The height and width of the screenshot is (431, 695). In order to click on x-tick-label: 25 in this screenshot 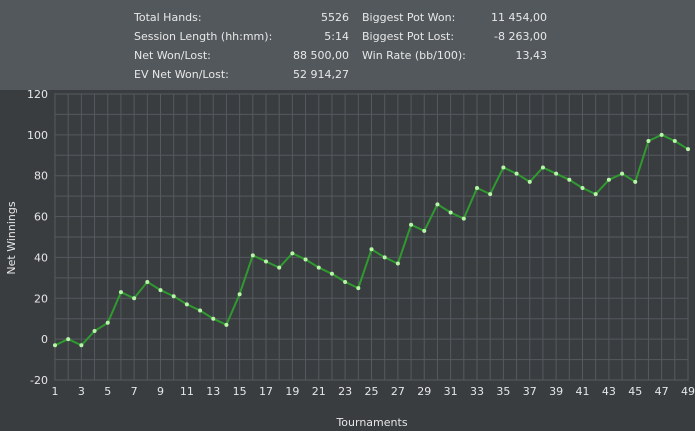, I will do `click(372, 391)`.